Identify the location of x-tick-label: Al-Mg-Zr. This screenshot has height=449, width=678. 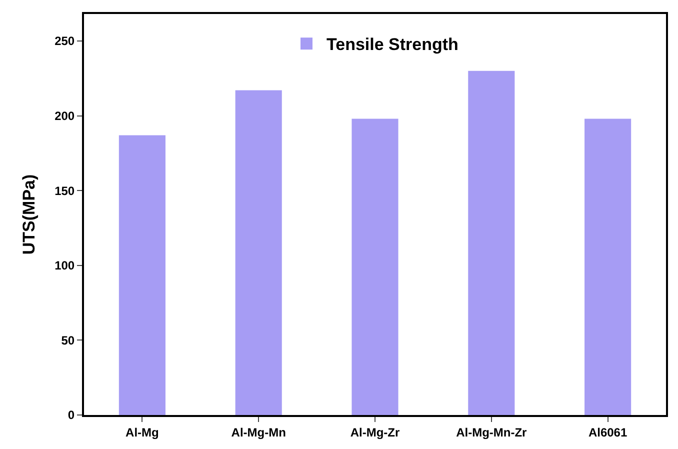
(375, 432).